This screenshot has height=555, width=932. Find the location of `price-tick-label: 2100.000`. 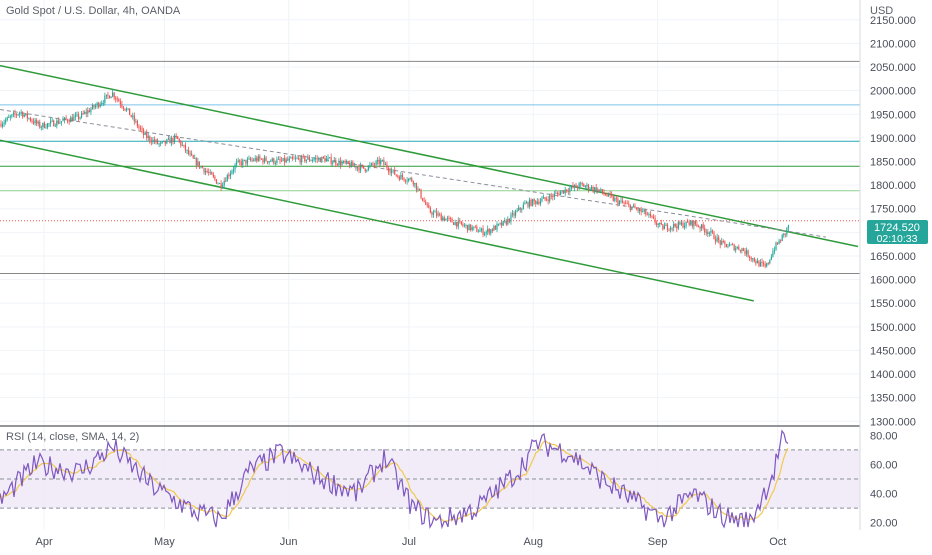

price-tick-label: 2100.000 is located at coordinates (893, 44).